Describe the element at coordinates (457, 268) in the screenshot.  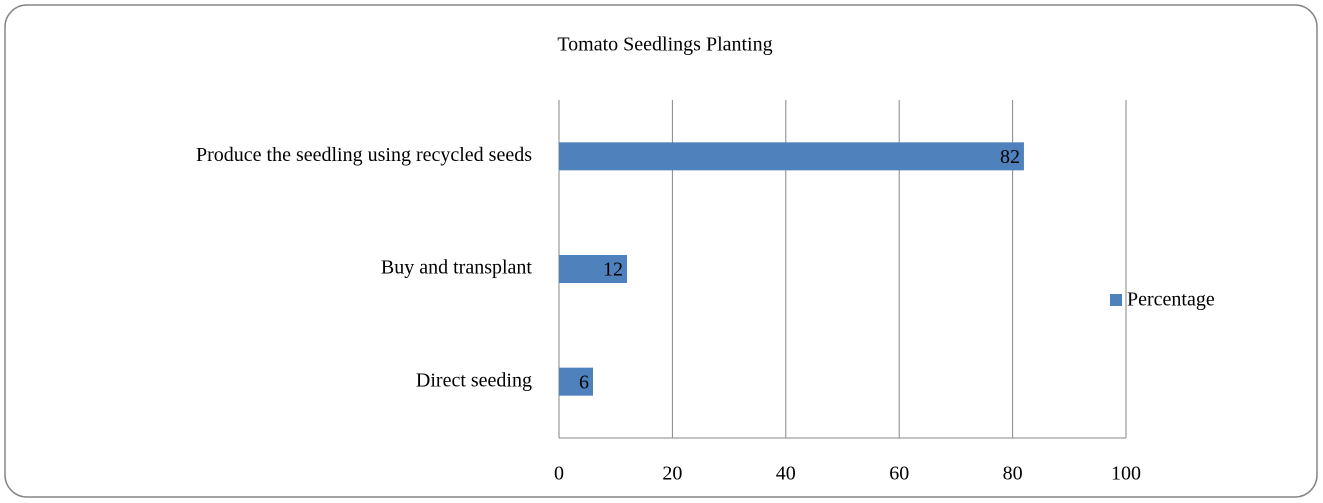
I see `y-tick-label: Buy and transplant` at that location.